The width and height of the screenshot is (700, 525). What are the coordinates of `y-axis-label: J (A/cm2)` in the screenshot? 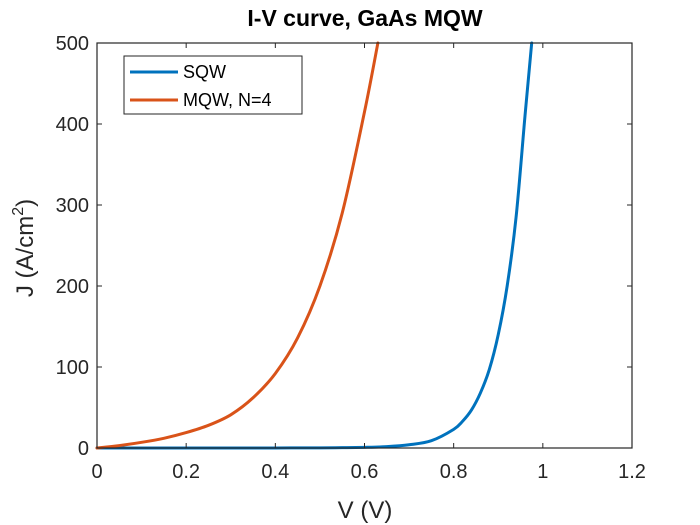 It's located at (24, 248).